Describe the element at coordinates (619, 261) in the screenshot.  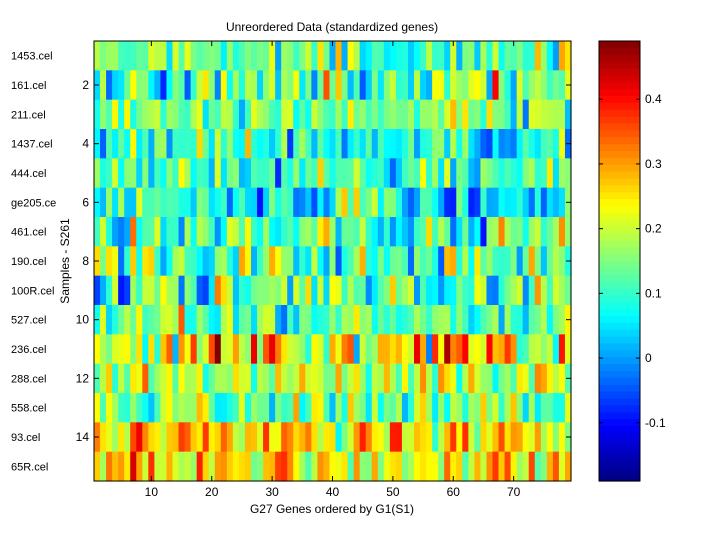
I see `colorbar` at that location.